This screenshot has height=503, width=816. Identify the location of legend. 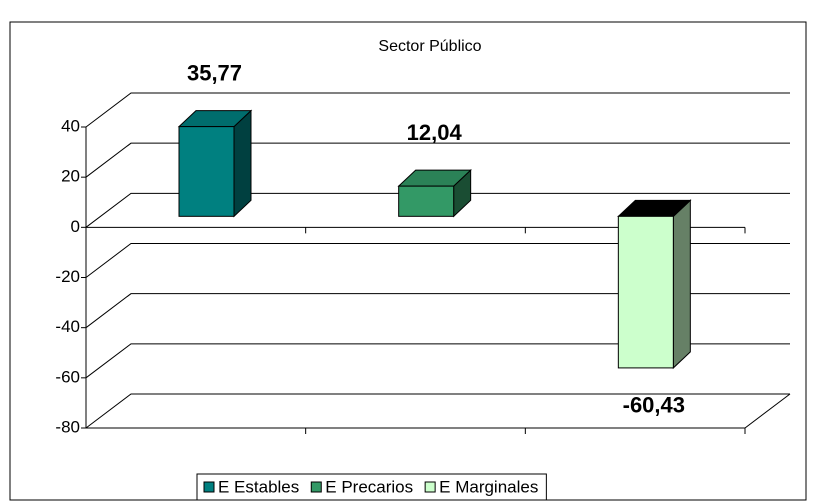
(371, 487).